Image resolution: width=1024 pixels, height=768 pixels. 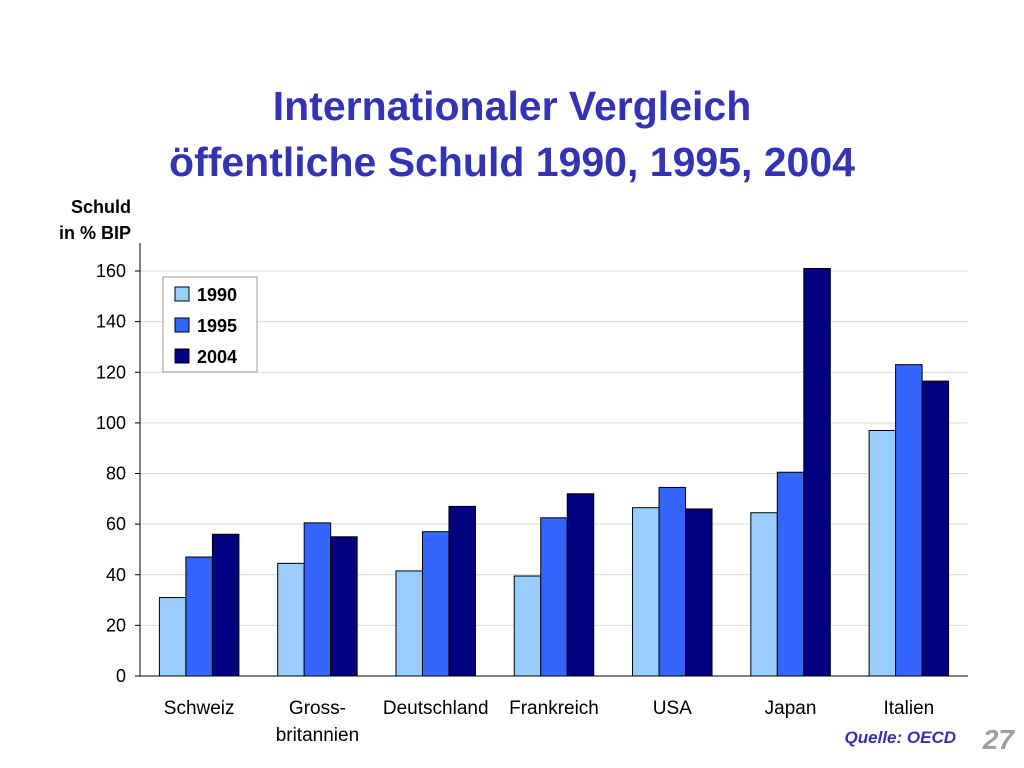 What do you see at coordinates (554, 708) in the screenshot?
I see `x-tick-label-3-0: Frankreich` at bounding box center [554, 708].